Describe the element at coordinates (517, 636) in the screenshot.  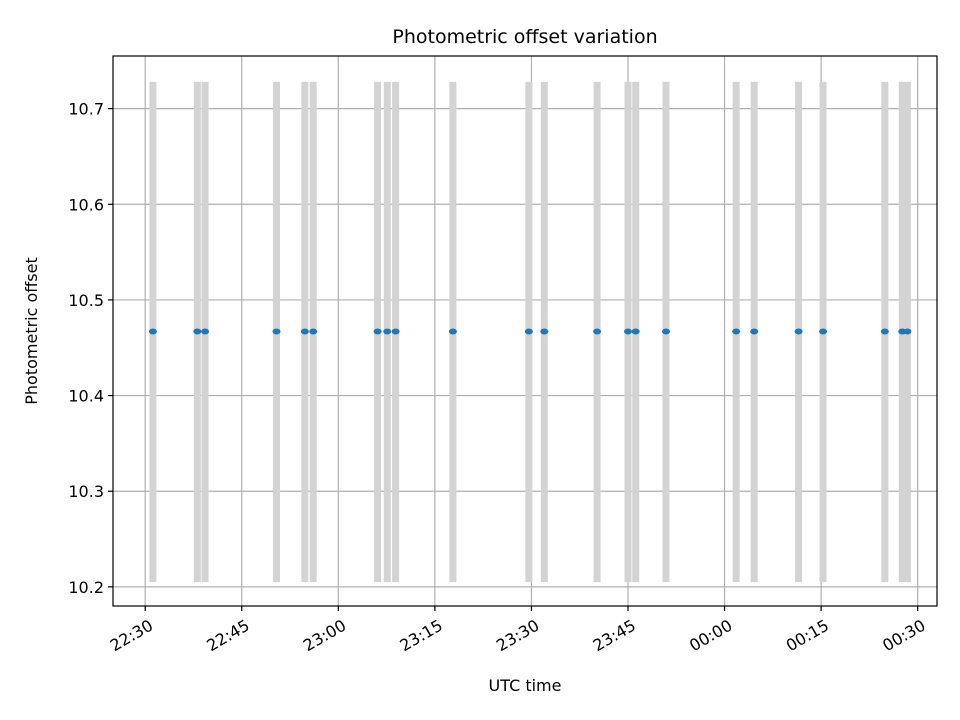
I see `x-tick-label: 23:30` at that location.